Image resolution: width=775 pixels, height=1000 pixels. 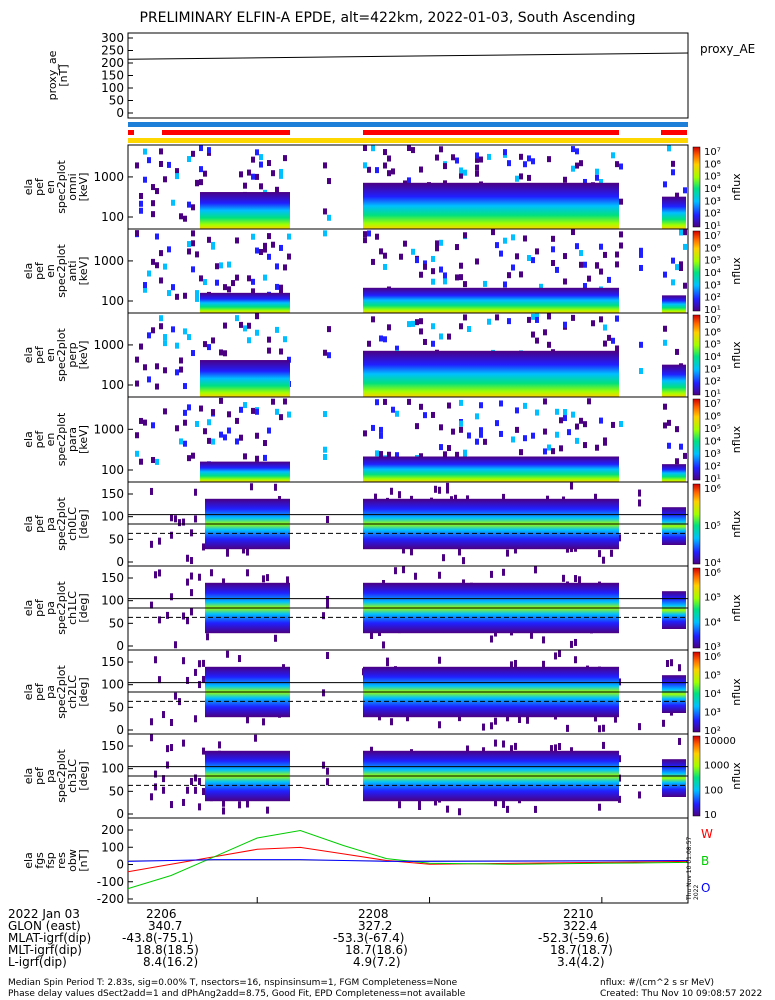 What do you see at coordinates (112, 494) in the screenshot?
I see `y-tick-label: 150` at bounding box center [112, 494].